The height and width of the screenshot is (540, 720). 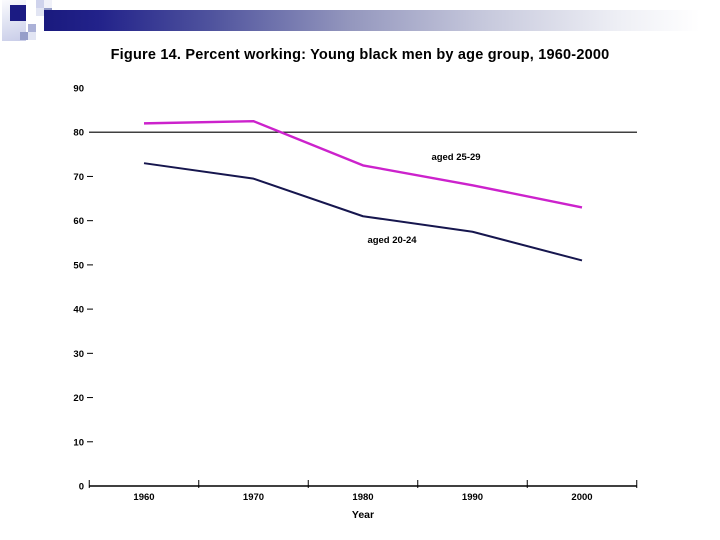 I want to click on y-axis-tick-label: 40, so click(x=78, y=310).